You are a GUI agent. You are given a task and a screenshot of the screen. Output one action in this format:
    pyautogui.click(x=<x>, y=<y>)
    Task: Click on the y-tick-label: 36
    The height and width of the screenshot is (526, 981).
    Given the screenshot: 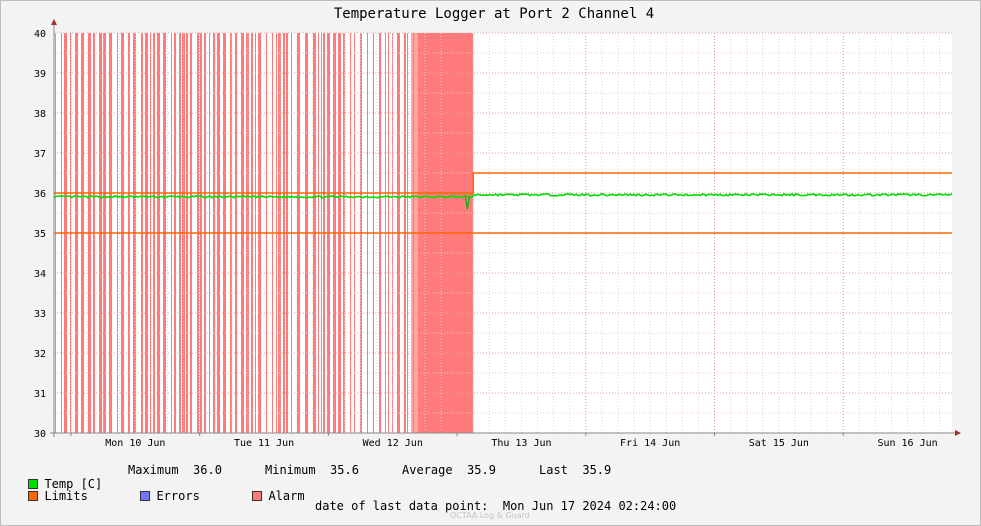 What is the action you would take?
    pyautogui.click(x=40, y=194)
    